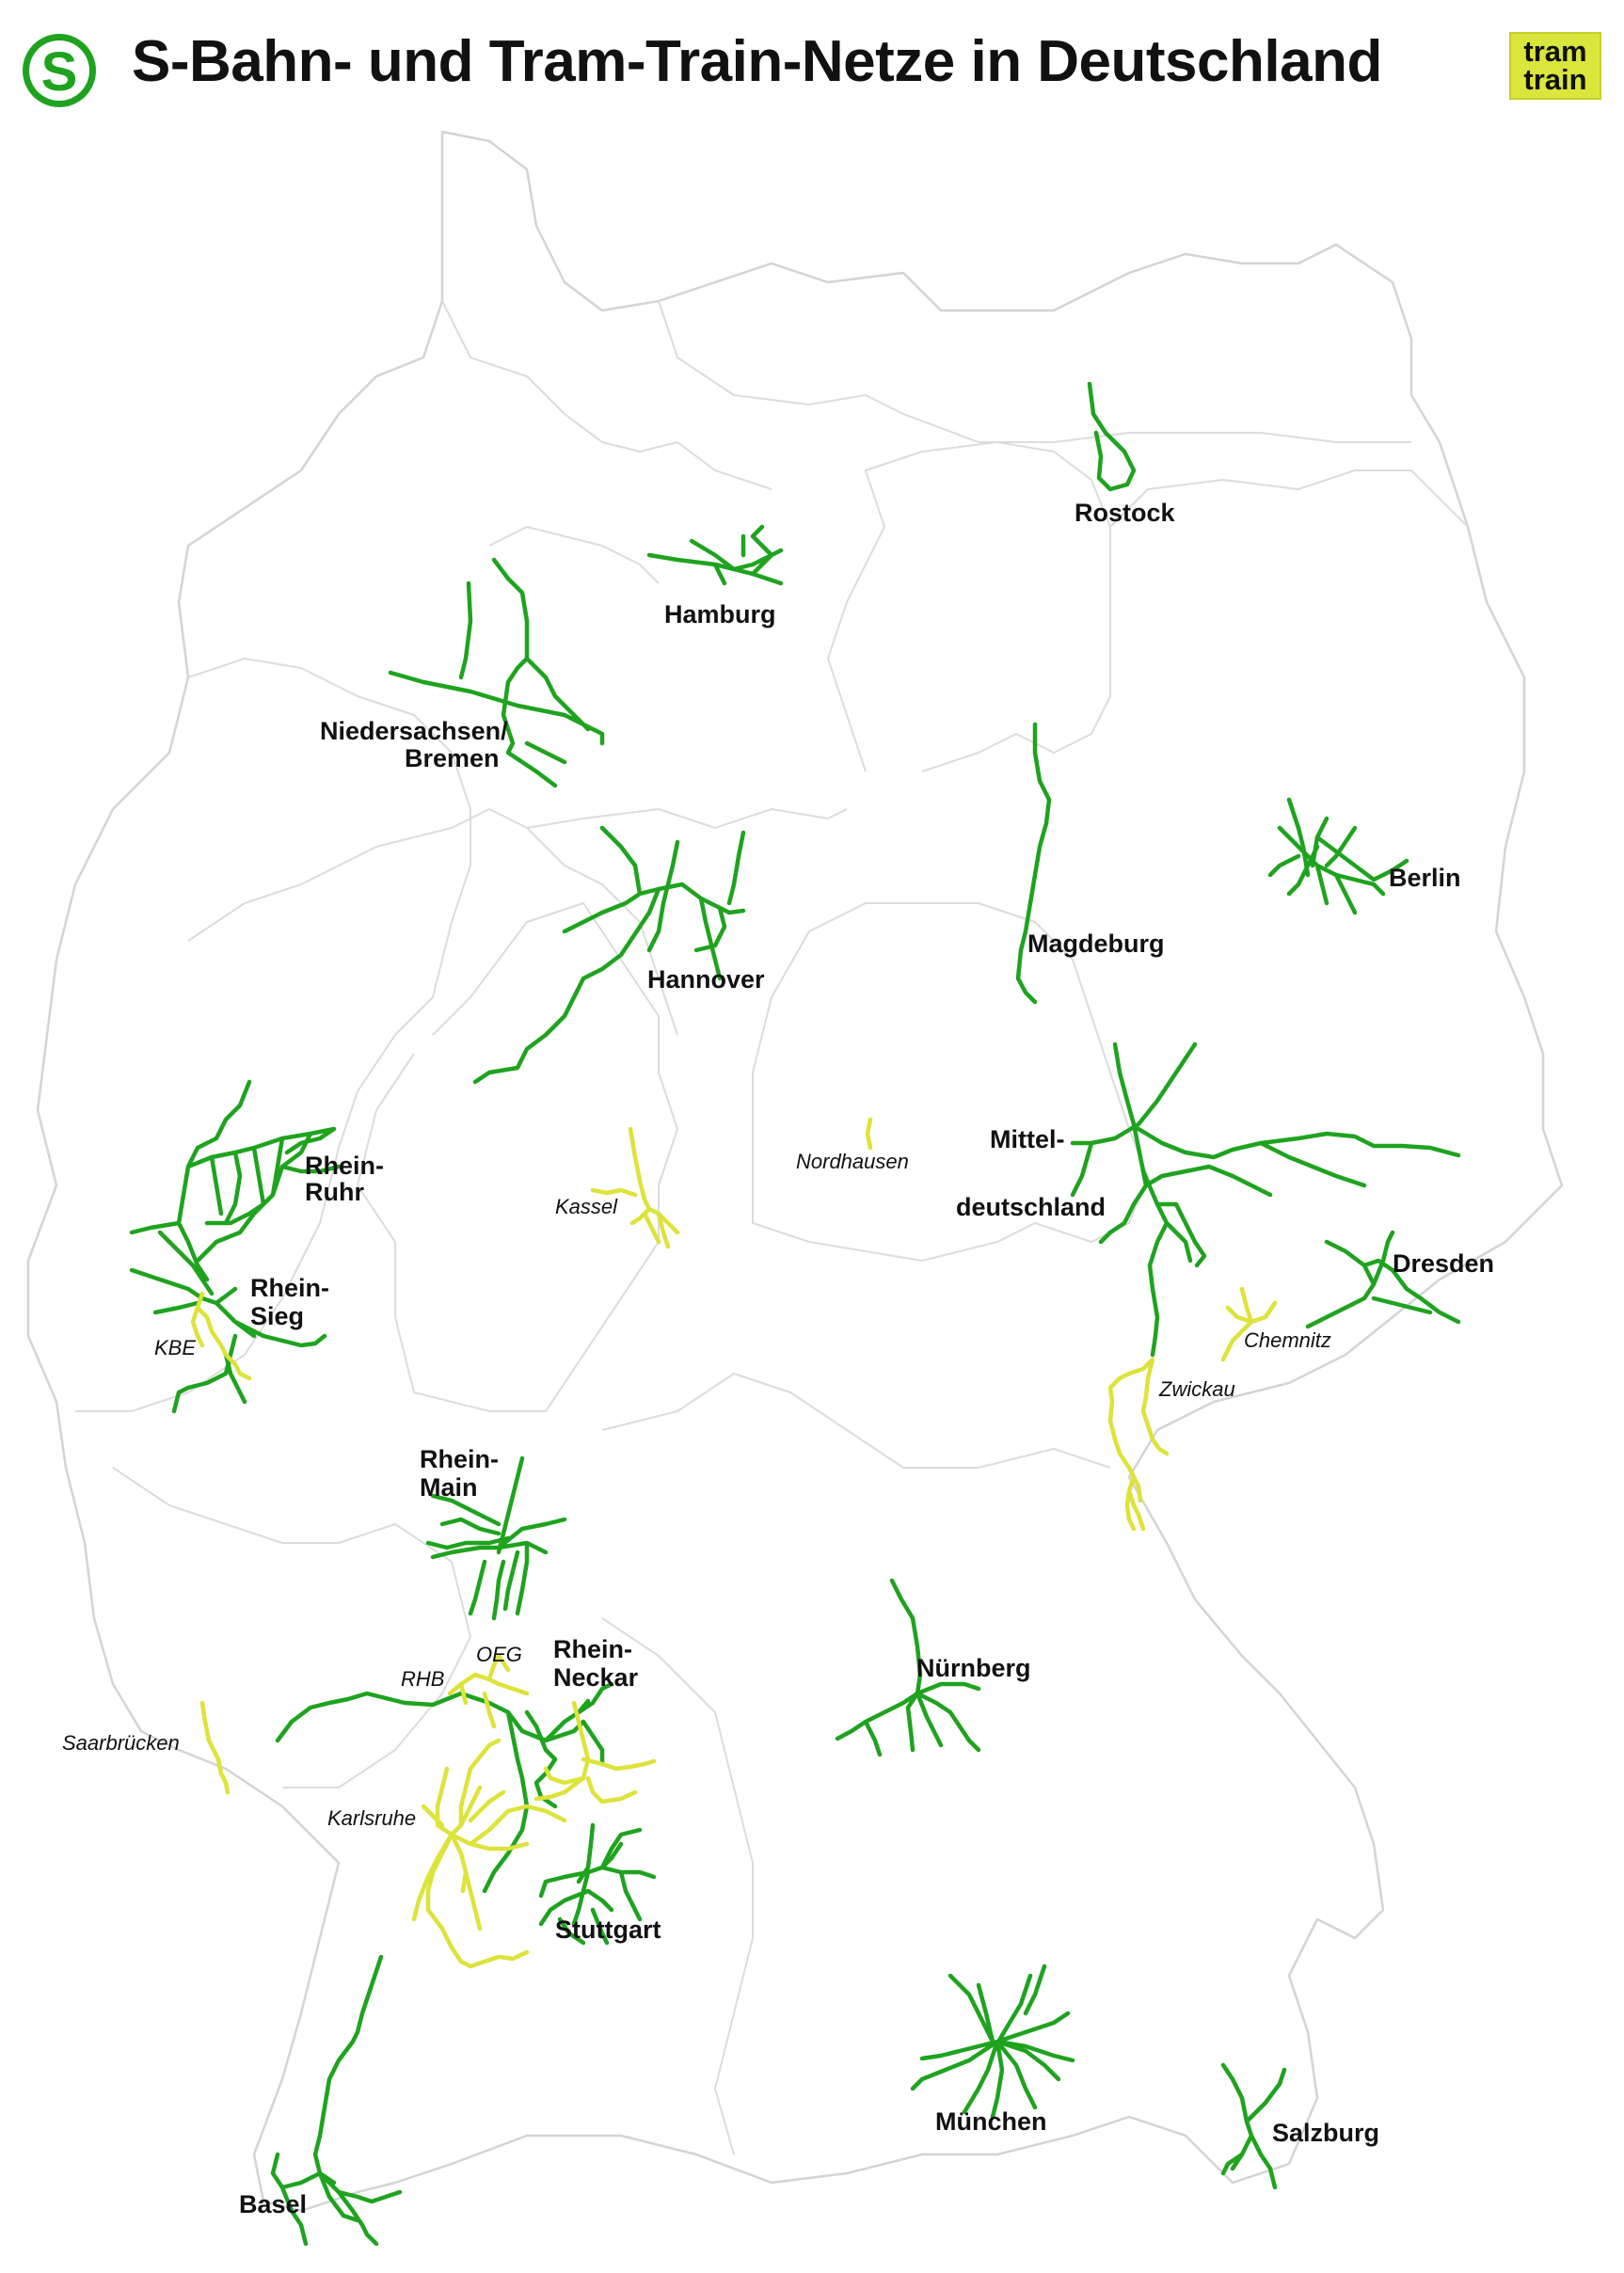  What do you see at coordinates (1031, 1207) in the screenshot?
I see `label-mitteldeutschland-2: deutschland` at bounding box center [1031, 1207].